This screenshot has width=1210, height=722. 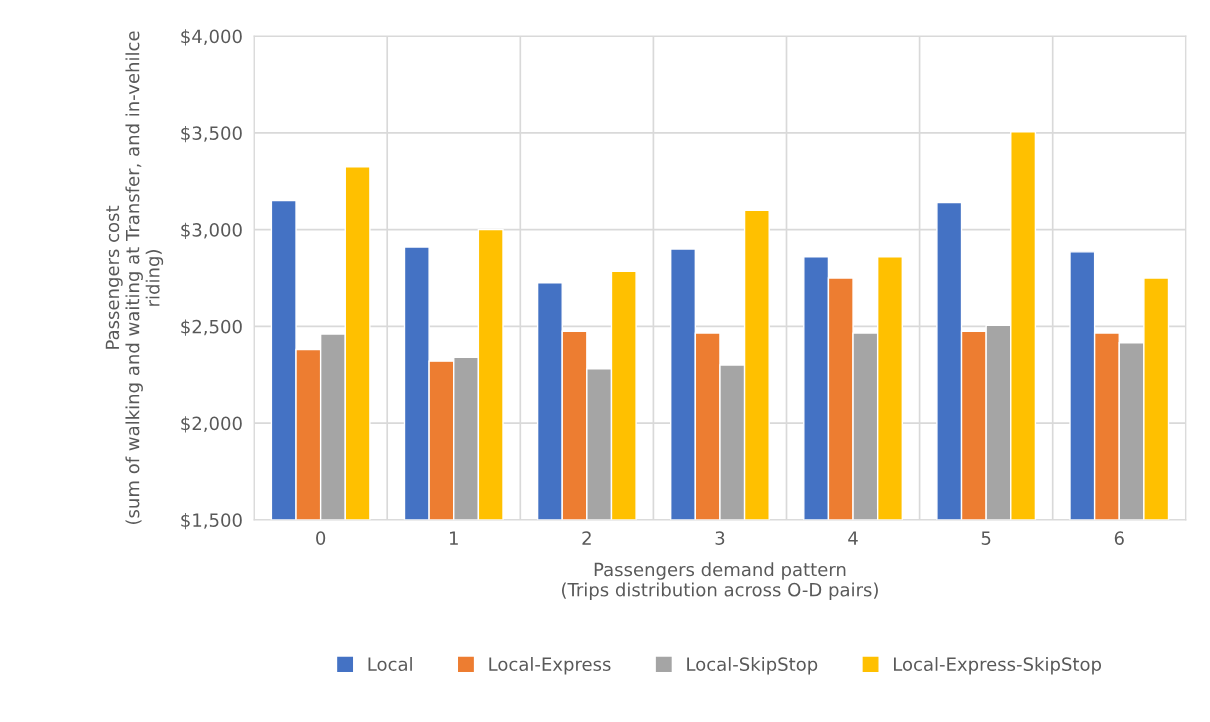 I want to click on y-tick-label: $1,500, so click(x=211, y=521).